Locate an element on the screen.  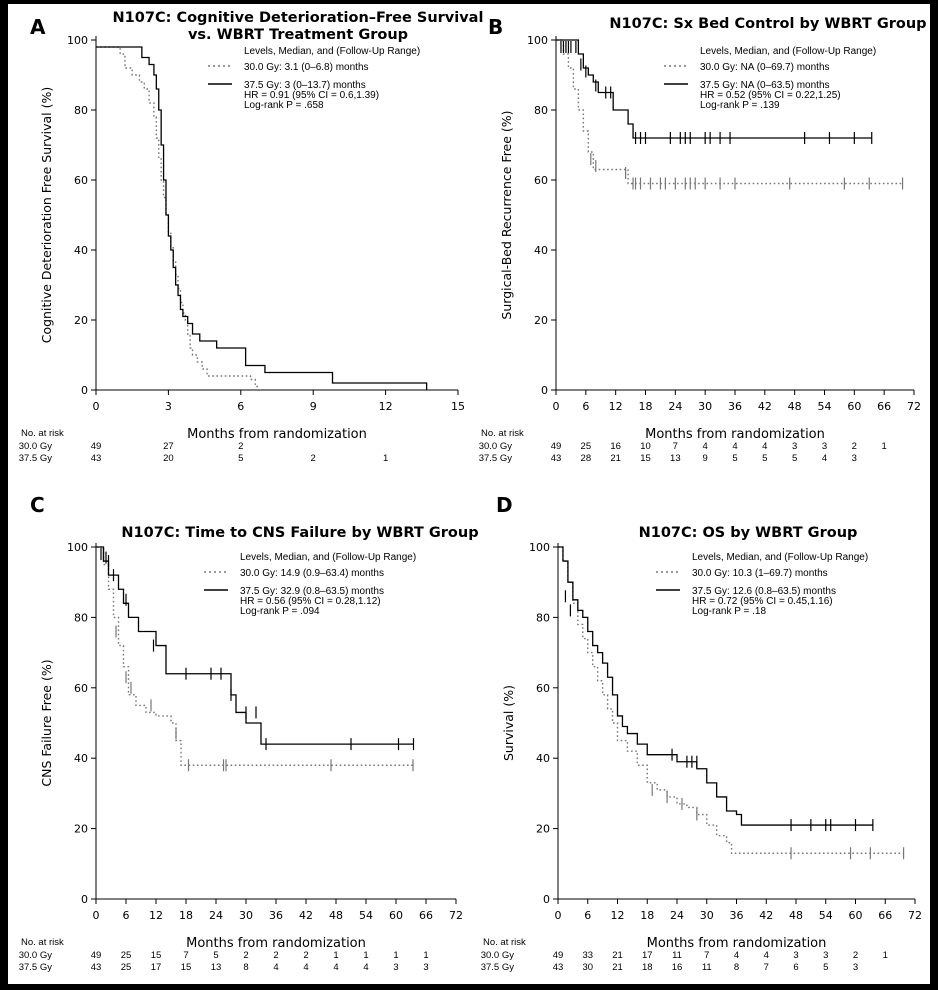
y-tick-label: 40 is located at coordinates (541, 250).